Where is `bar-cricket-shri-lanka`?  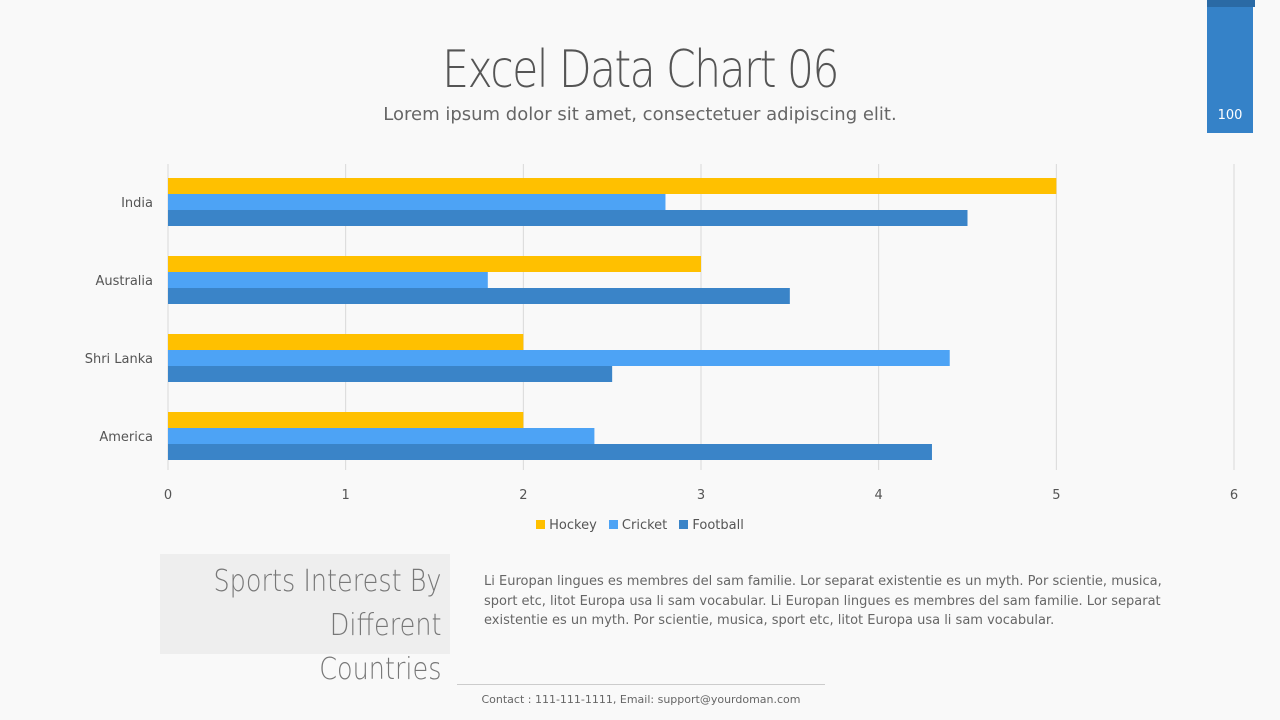 bar-cricket-shri-lanka is located at coordinates (559, 358).